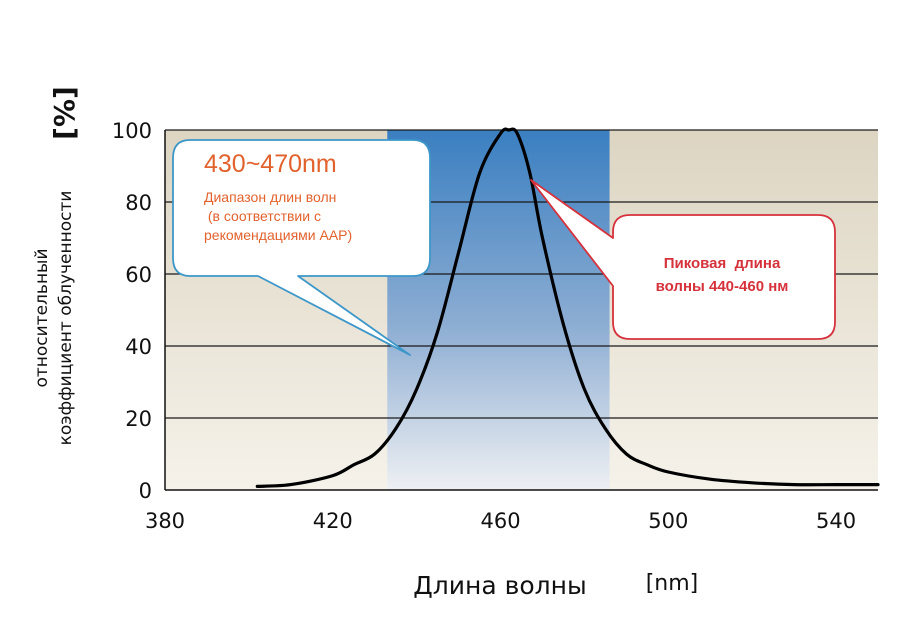 The height and width of the screenshot is (641, 921). I want to click on callout-range-line3: рекомендациями AAP), so click(278, 235).